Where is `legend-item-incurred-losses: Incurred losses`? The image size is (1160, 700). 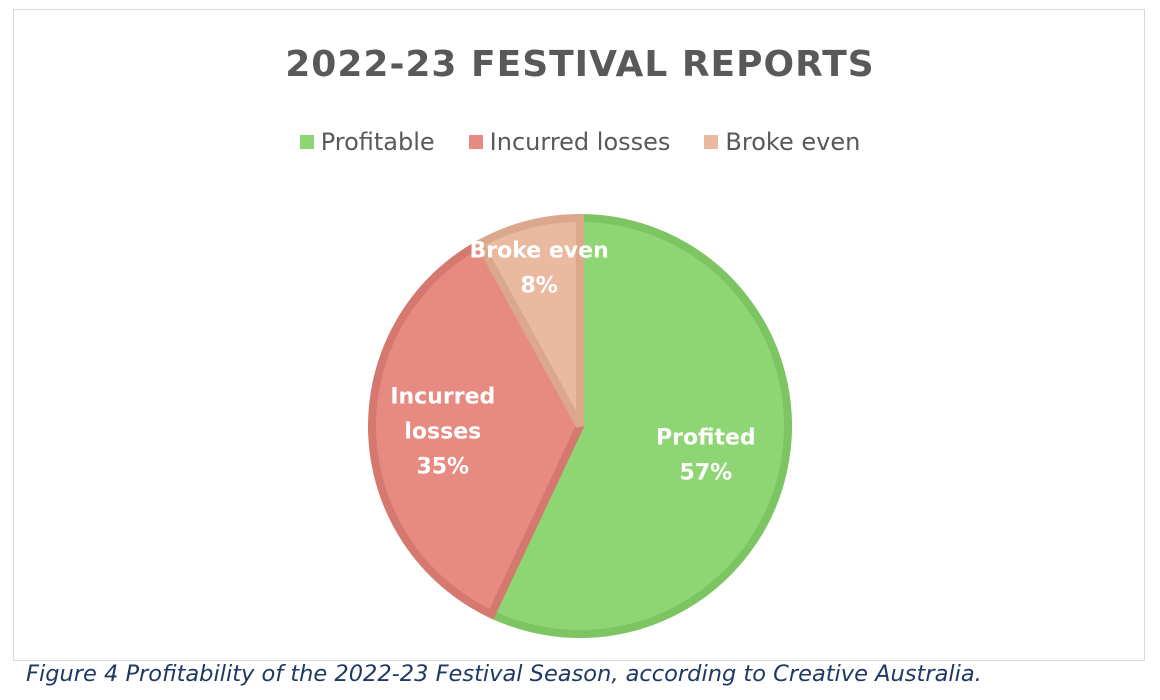
legend-item-incurred-losses: Incurred losses is located at coordinates (569, 142).